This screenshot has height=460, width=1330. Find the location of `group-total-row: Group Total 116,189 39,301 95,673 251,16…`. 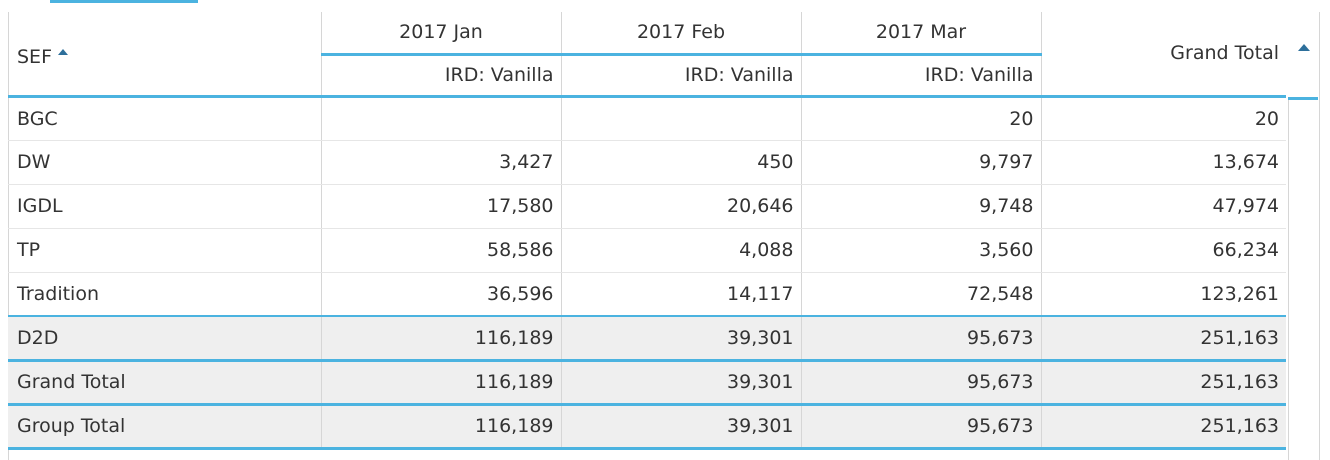

group-total-row: Group Total 116,189 39,301 95,673 251,16… is located at coordinates (647, 427).